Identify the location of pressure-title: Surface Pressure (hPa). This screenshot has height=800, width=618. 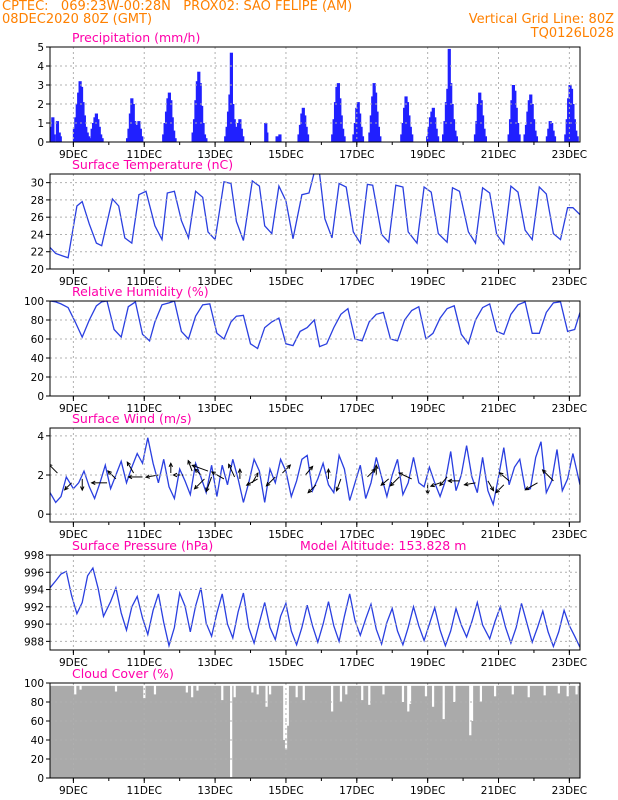
(142, 545).